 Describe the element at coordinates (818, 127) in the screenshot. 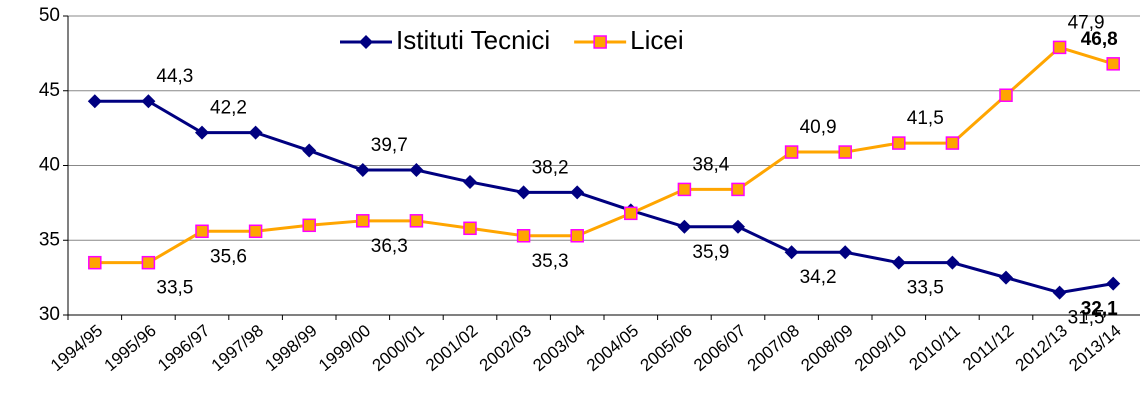

I see `data-label: 40,9` at that location.